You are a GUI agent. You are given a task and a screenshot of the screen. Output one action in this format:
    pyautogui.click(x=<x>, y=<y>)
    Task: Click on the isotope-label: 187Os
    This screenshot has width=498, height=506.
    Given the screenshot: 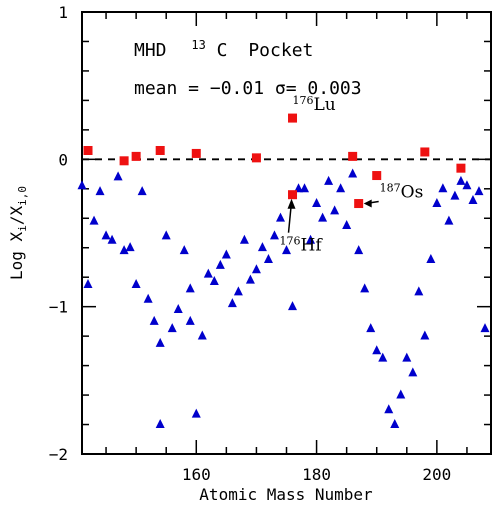 What is the action you would take?
    pyautogui.click(x=402, y=192)
    